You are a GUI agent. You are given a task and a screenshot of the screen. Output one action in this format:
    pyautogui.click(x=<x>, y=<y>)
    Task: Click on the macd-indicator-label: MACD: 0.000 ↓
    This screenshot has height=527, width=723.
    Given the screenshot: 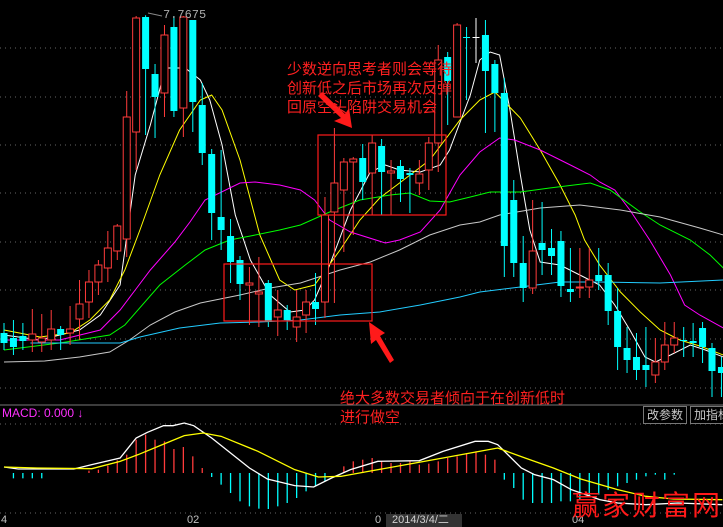 What is the action you would take?
    pyautogui.click(x=42, y=413)
    